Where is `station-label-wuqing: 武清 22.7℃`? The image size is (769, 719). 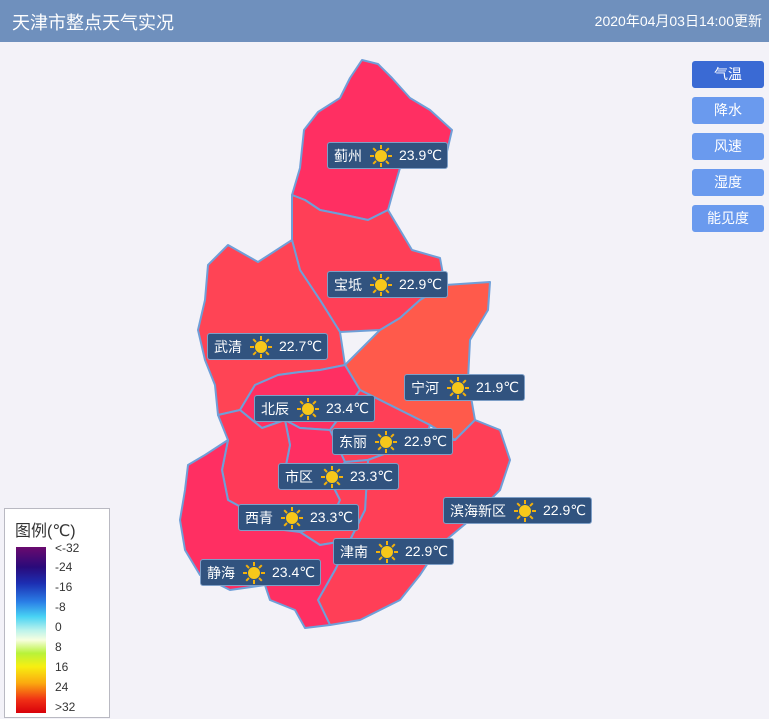 station-label-wuqing: 武清 22.7℃ is located at coordinates (267, 346).